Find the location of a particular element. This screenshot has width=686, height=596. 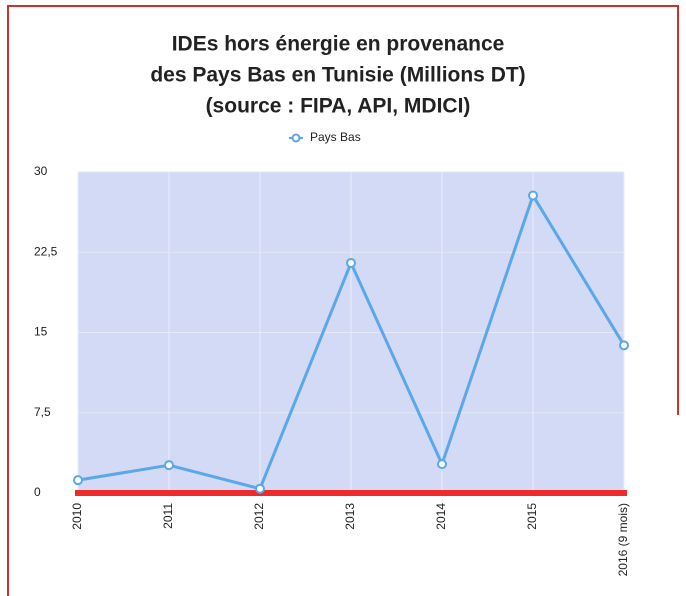

x-tick-label: 2014 is located at coordinates (441, 516).